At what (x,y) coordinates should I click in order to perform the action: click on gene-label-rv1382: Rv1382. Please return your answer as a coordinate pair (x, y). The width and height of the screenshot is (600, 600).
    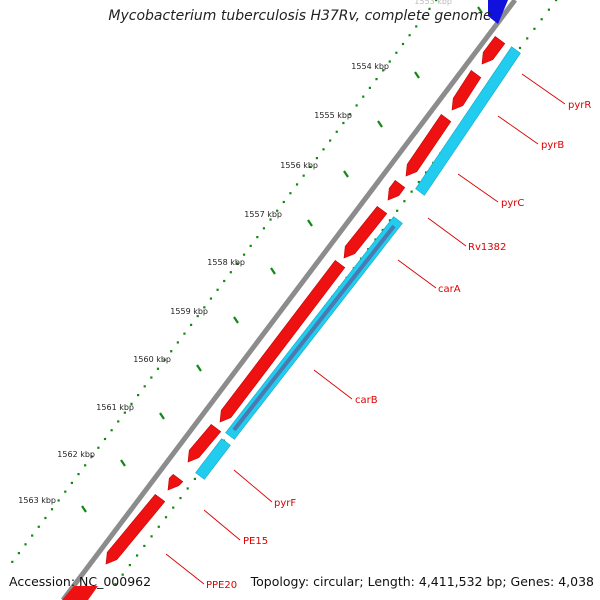
    Looking at the image, I should click on (487, 247).